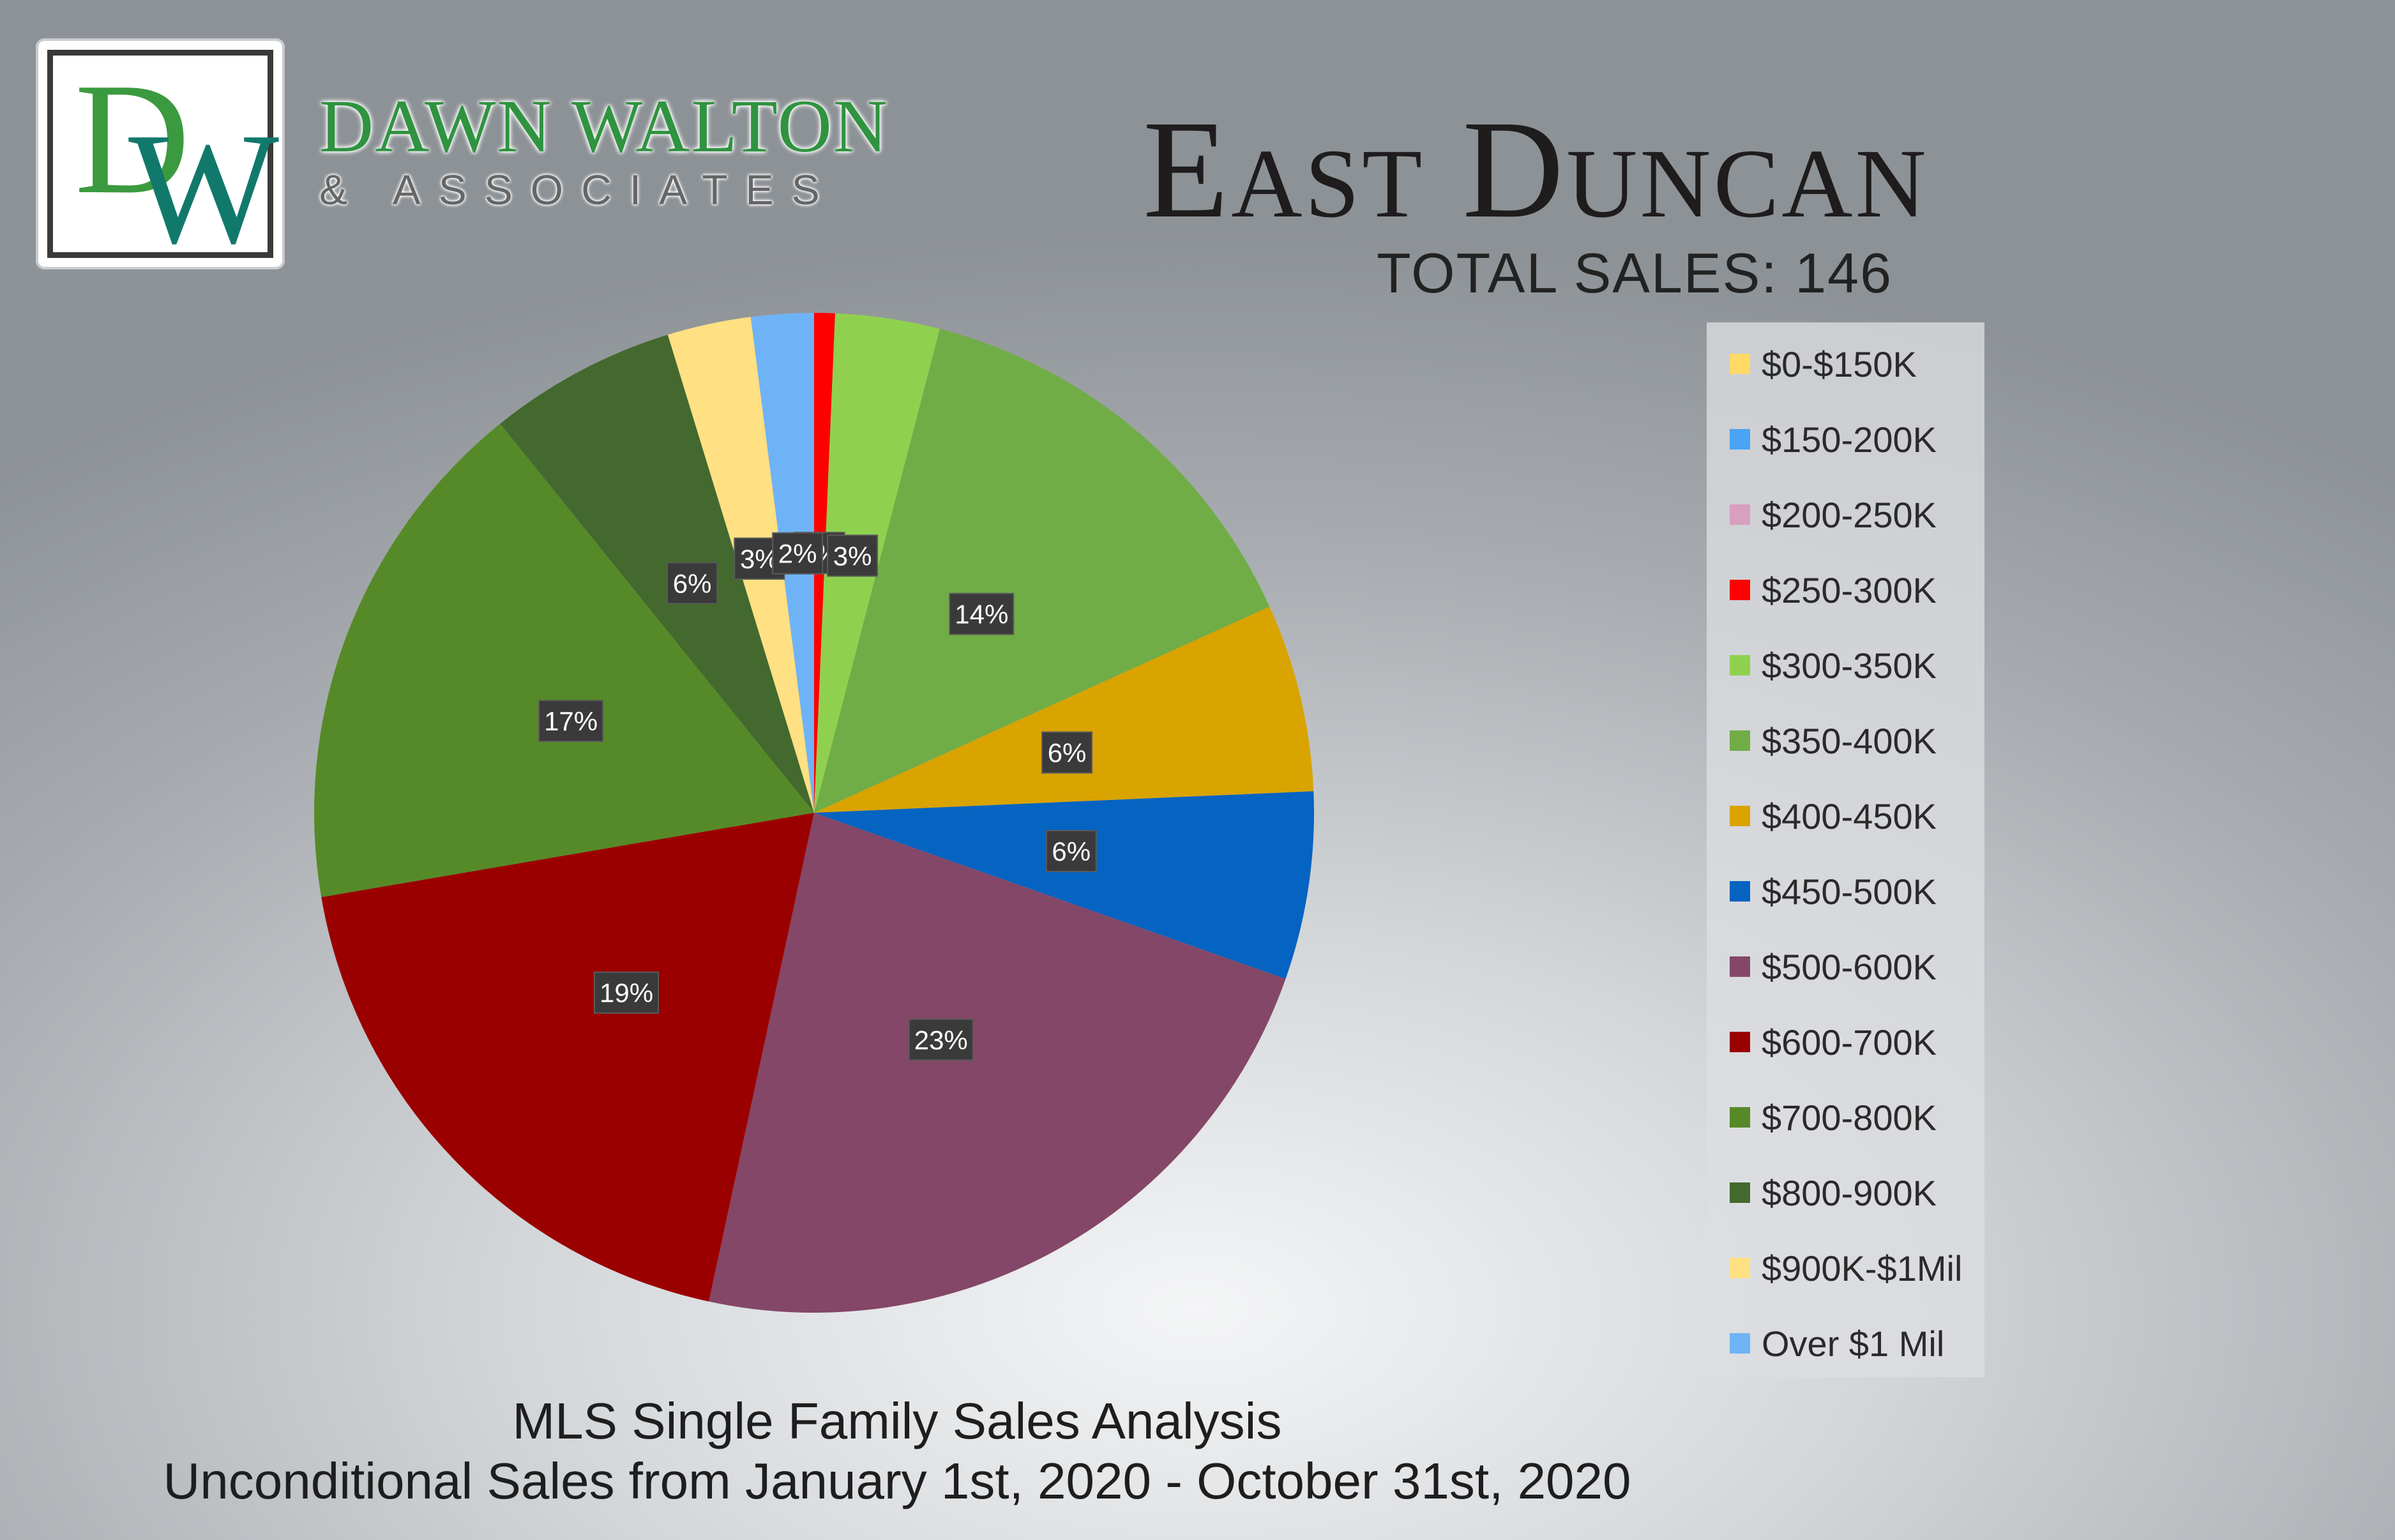 The width and height of the screenshot is (2395, 1540). Describe the element at coordinates (1849, 1192) in the screenshot. I see `legend-label: $800-900K` at that location.